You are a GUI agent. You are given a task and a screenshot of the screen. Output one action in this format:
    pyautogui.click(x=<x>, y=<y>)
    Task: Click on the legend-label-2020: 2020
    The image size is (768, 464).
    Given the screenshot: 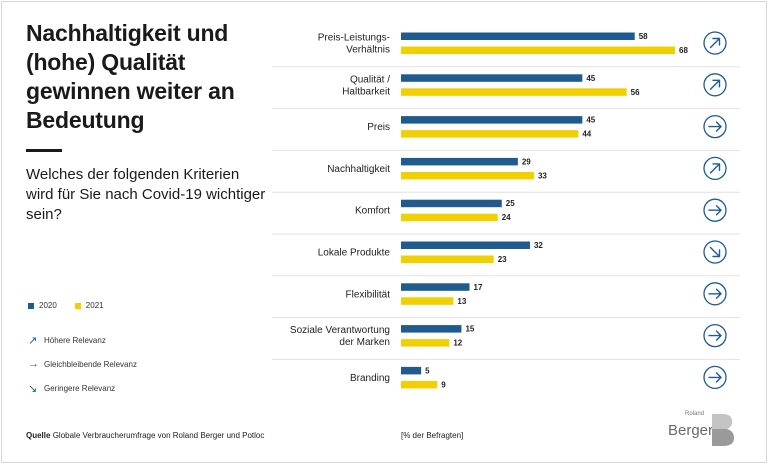 What is the action you would take?
    pyautogui.click(x=48, y=305)
    